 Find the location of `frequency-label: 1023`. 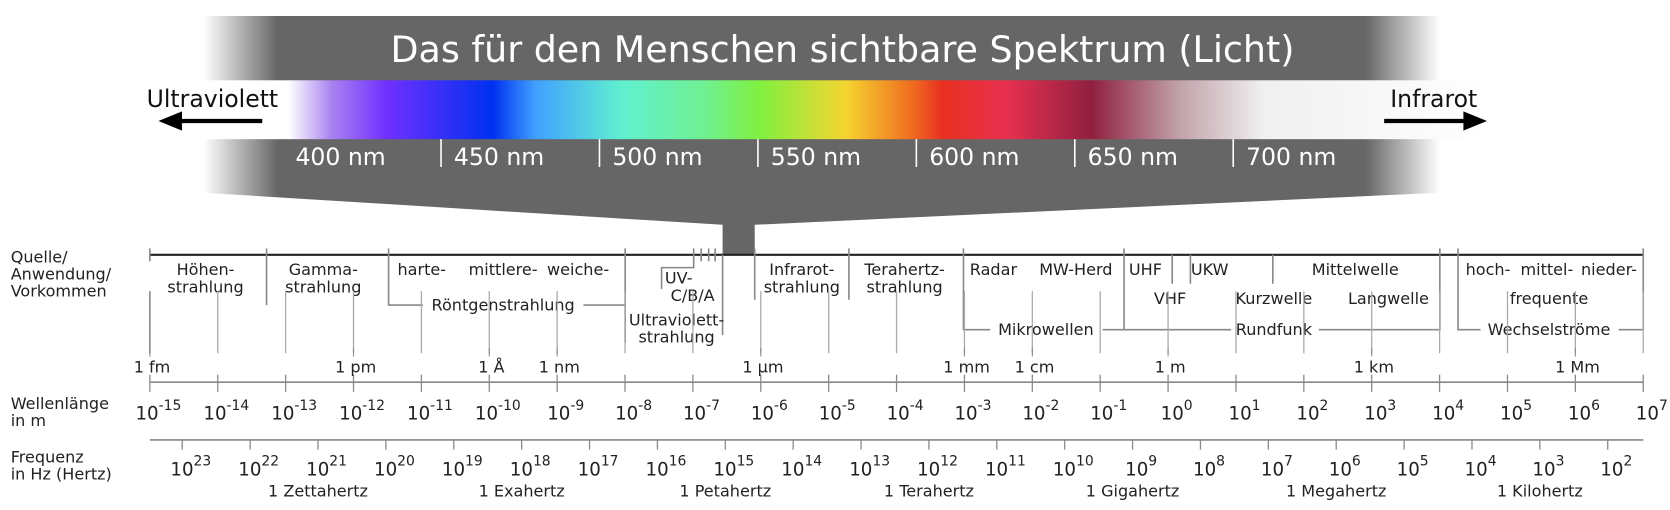

frequency-label: 1023 is located at coordinates (190, 467).